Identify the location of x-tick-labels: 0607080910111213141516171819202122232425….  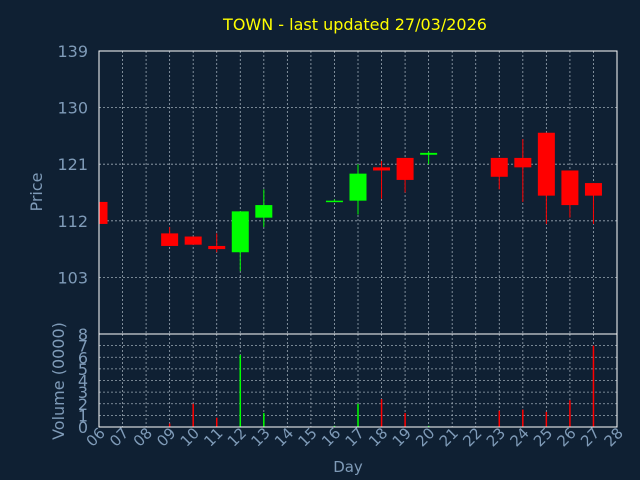
(355, 437).